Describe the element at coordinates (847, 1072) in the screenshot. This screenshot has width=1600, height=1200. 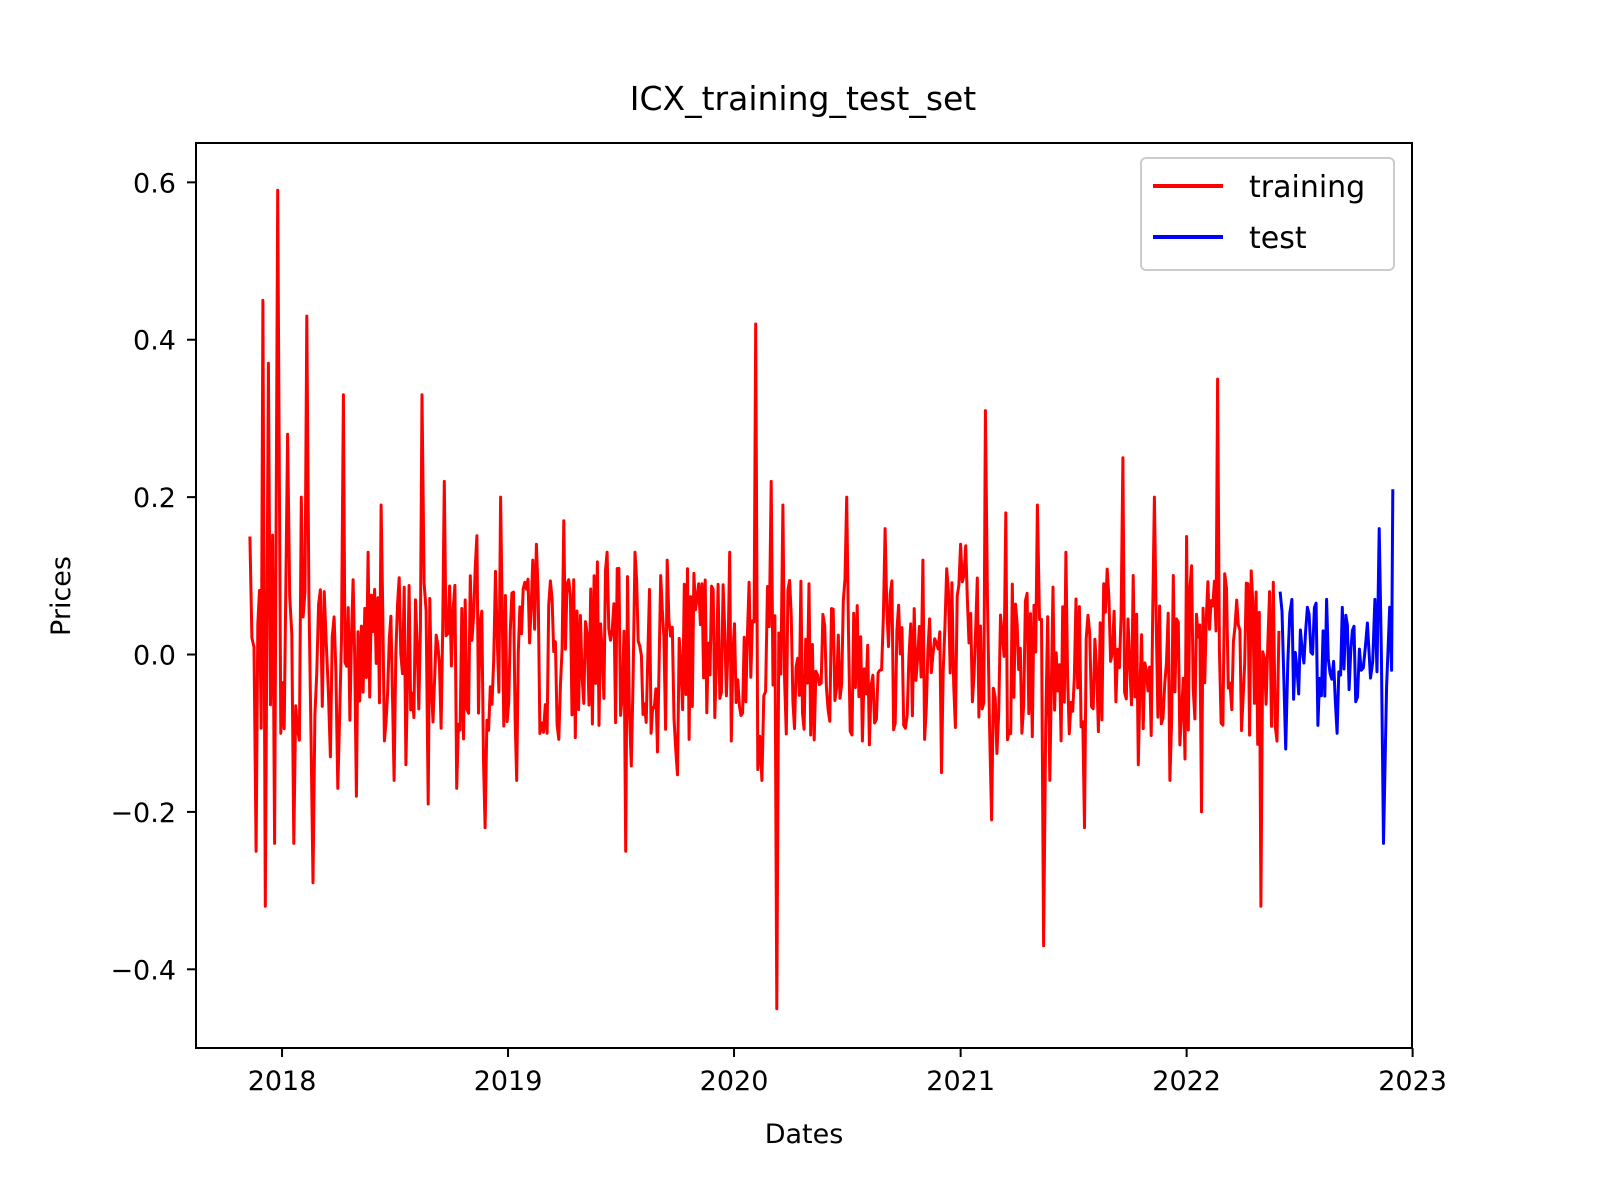
I see `x-axis: 2018 2019 2020 2021 2022 2023` at that location.